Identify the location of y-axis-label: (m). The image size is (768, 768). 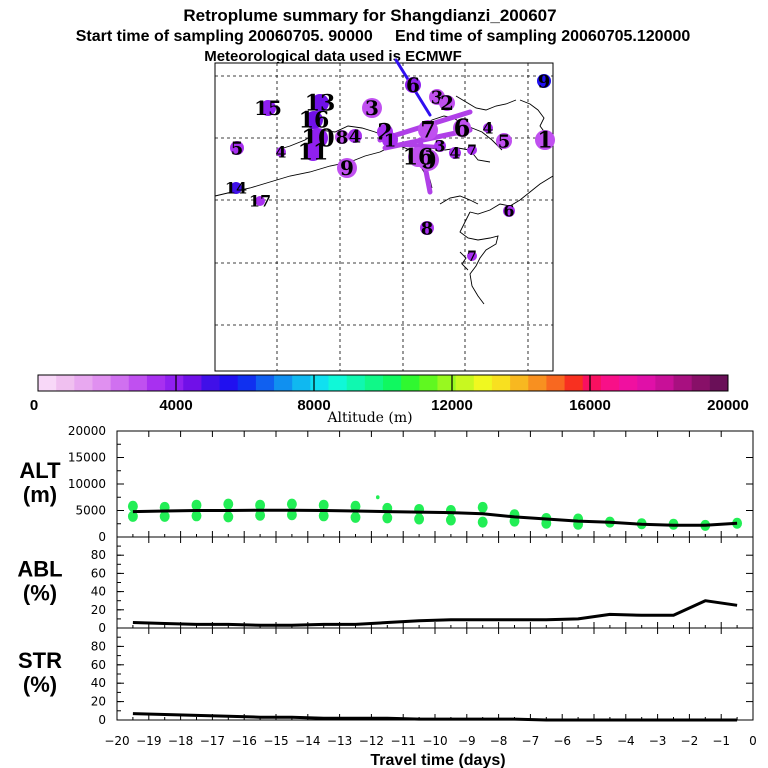
(40, 494).